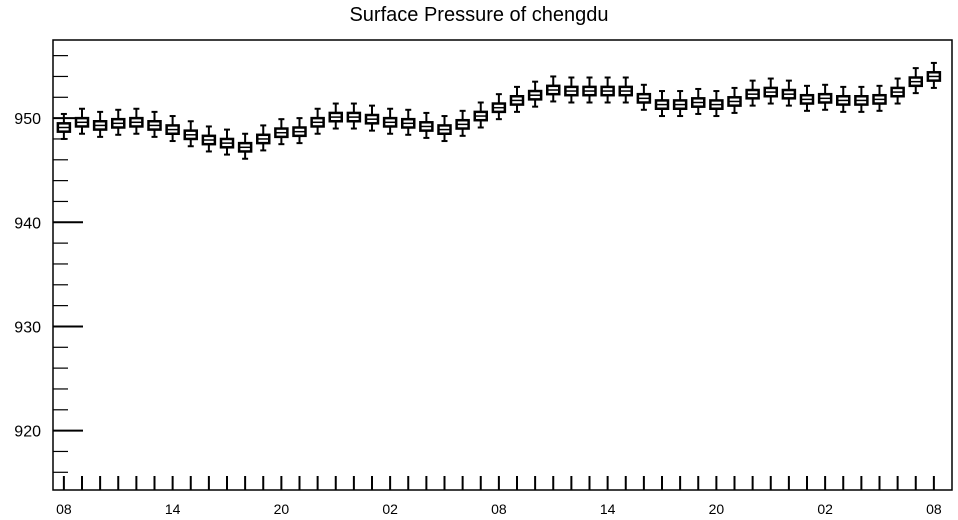 This screenshot has width=958, height=520. What do you see at coordinates (27, 223) in the screenshot?
I see `y-tick-label: 940` at bounding box center [27, 223].